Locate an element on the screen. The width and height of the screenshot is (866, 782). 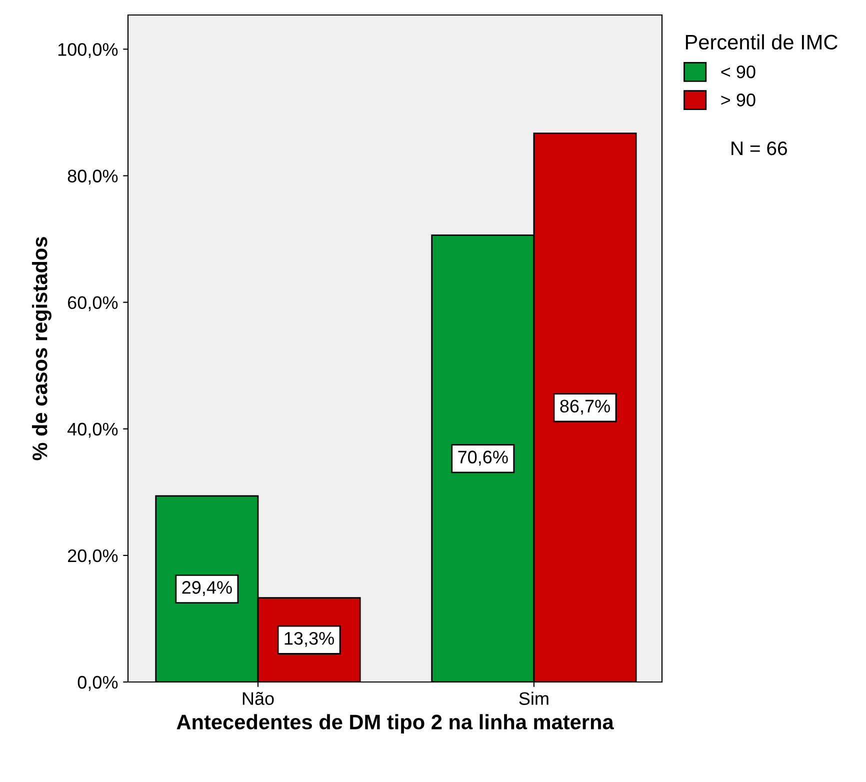
data-label: 70,6% is located at coordinates (483, 458).